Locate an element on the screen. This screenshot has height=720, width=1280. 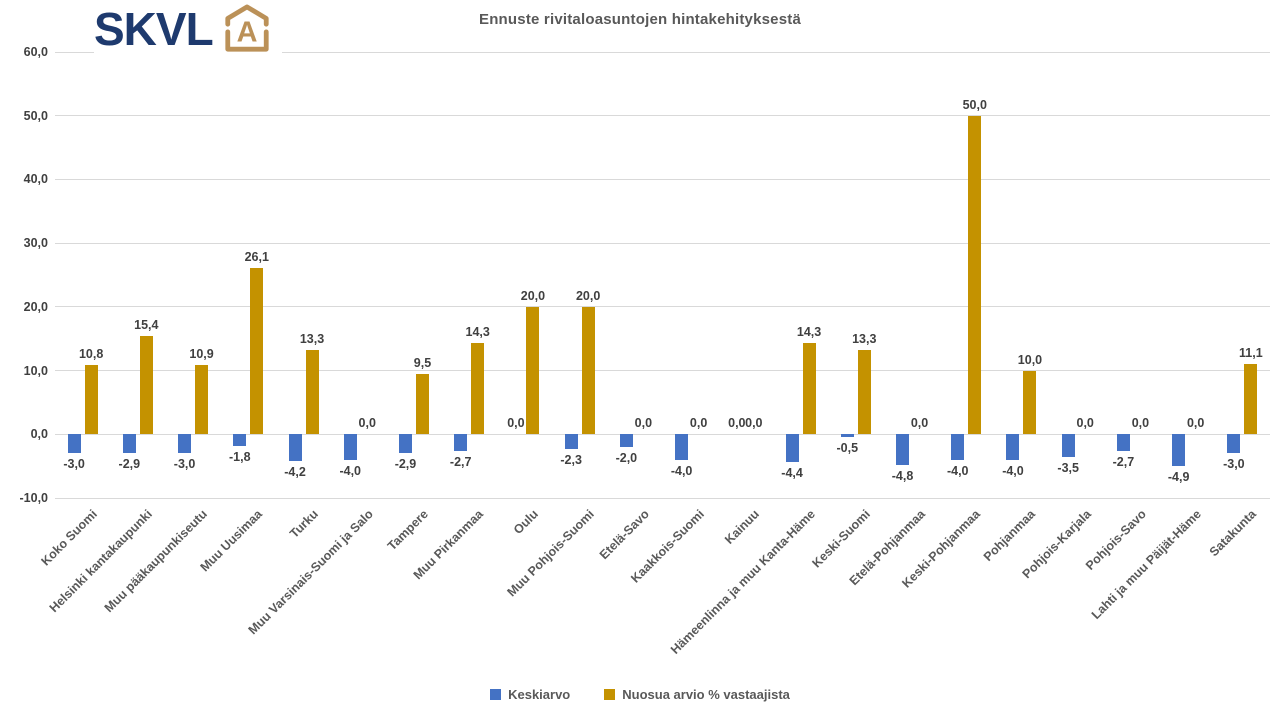
x-axis-category-label: Helsinki kantakaupunki is located at coordinates (100, 561).